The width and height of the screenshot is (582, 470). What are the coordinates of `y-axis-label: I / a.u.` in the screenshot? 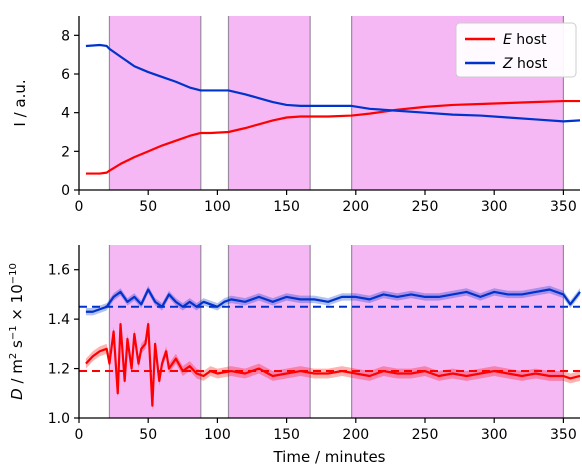 It's located at (20, 102).